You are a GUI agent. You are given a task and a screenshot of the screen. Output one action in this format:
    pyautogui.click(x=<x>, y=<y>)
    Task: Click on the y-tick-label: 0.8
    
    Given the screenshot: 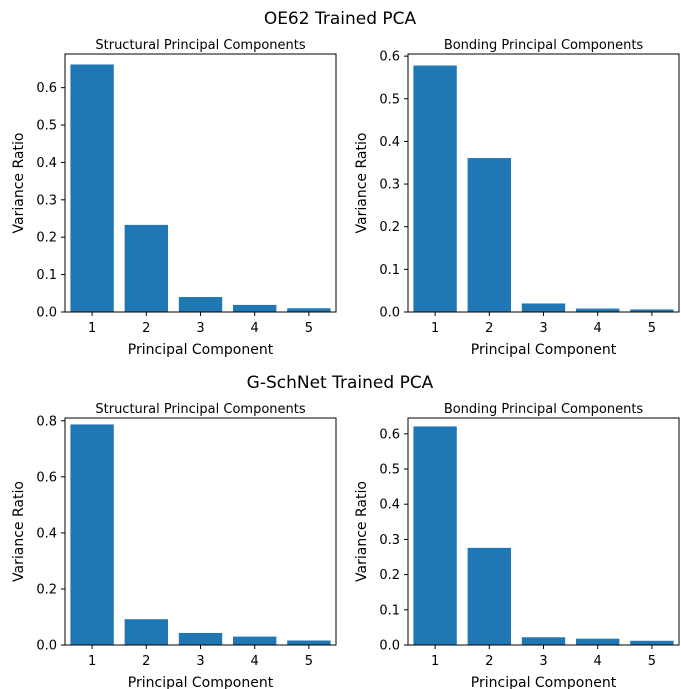 What is the action you would take?
    pyautogui.click(x=46, y=421)
    